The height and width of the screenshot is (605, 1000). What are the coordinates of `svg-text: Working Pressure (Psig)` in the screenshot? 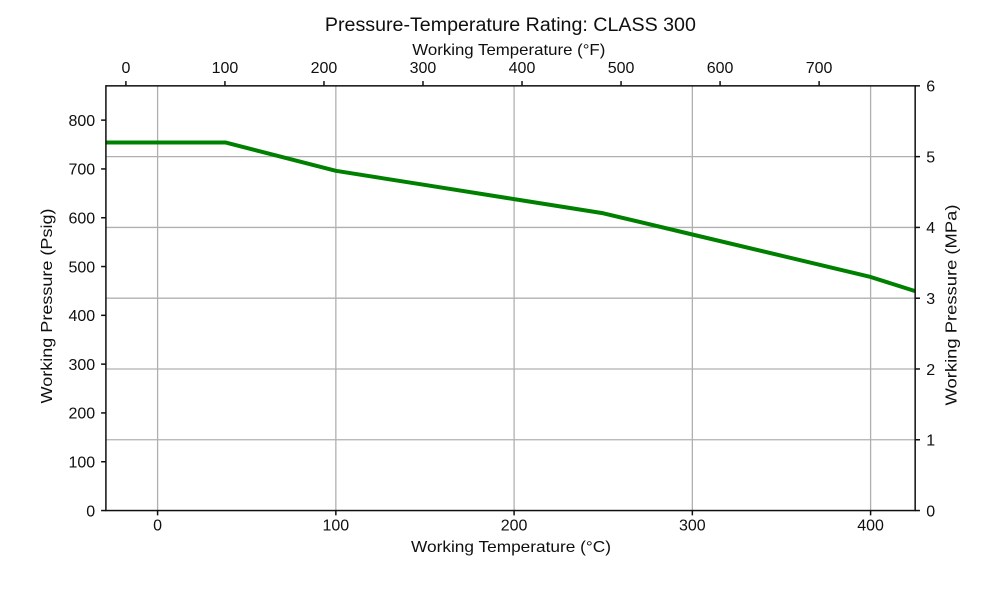 It's located at (47, 306).